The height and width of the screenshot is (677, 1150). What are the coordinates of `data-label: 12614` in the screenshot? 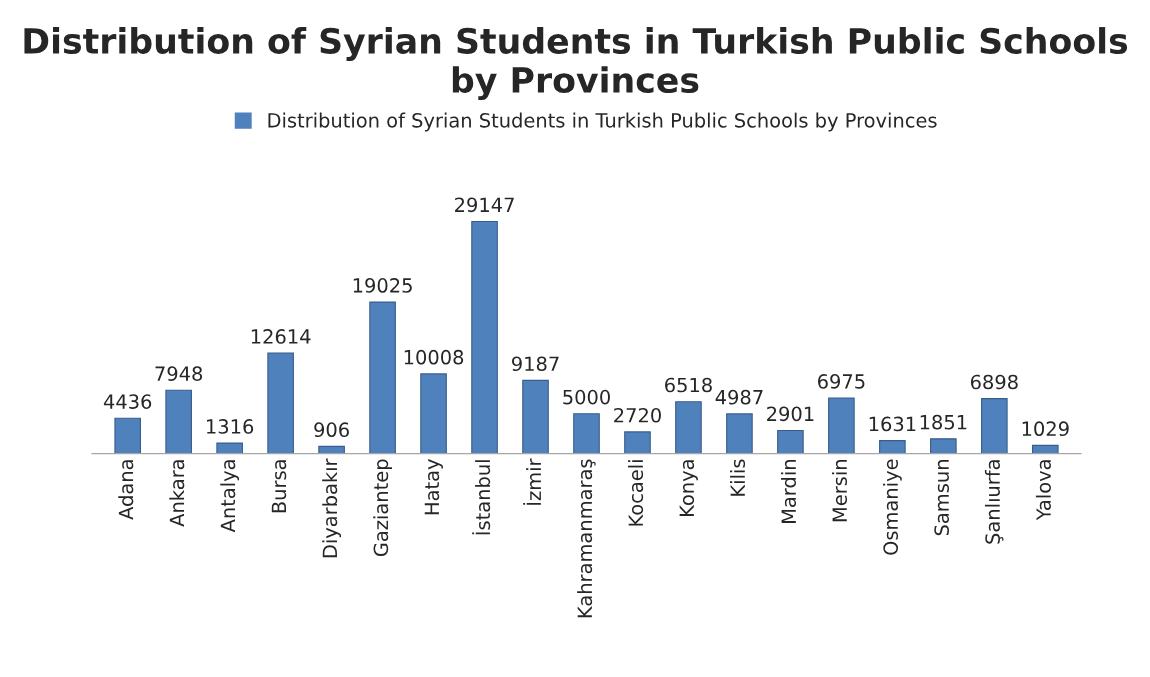 It's located at (281, 336).